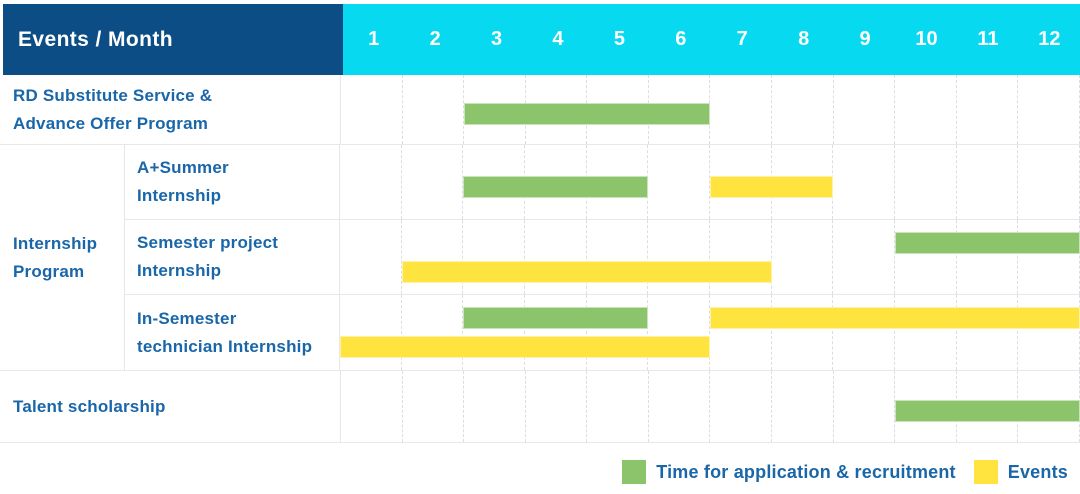  What do you see at coordinates (183, 167) in the screenshot?
I see `row-label-line: A+Summer` at bounding box center [183, 167].